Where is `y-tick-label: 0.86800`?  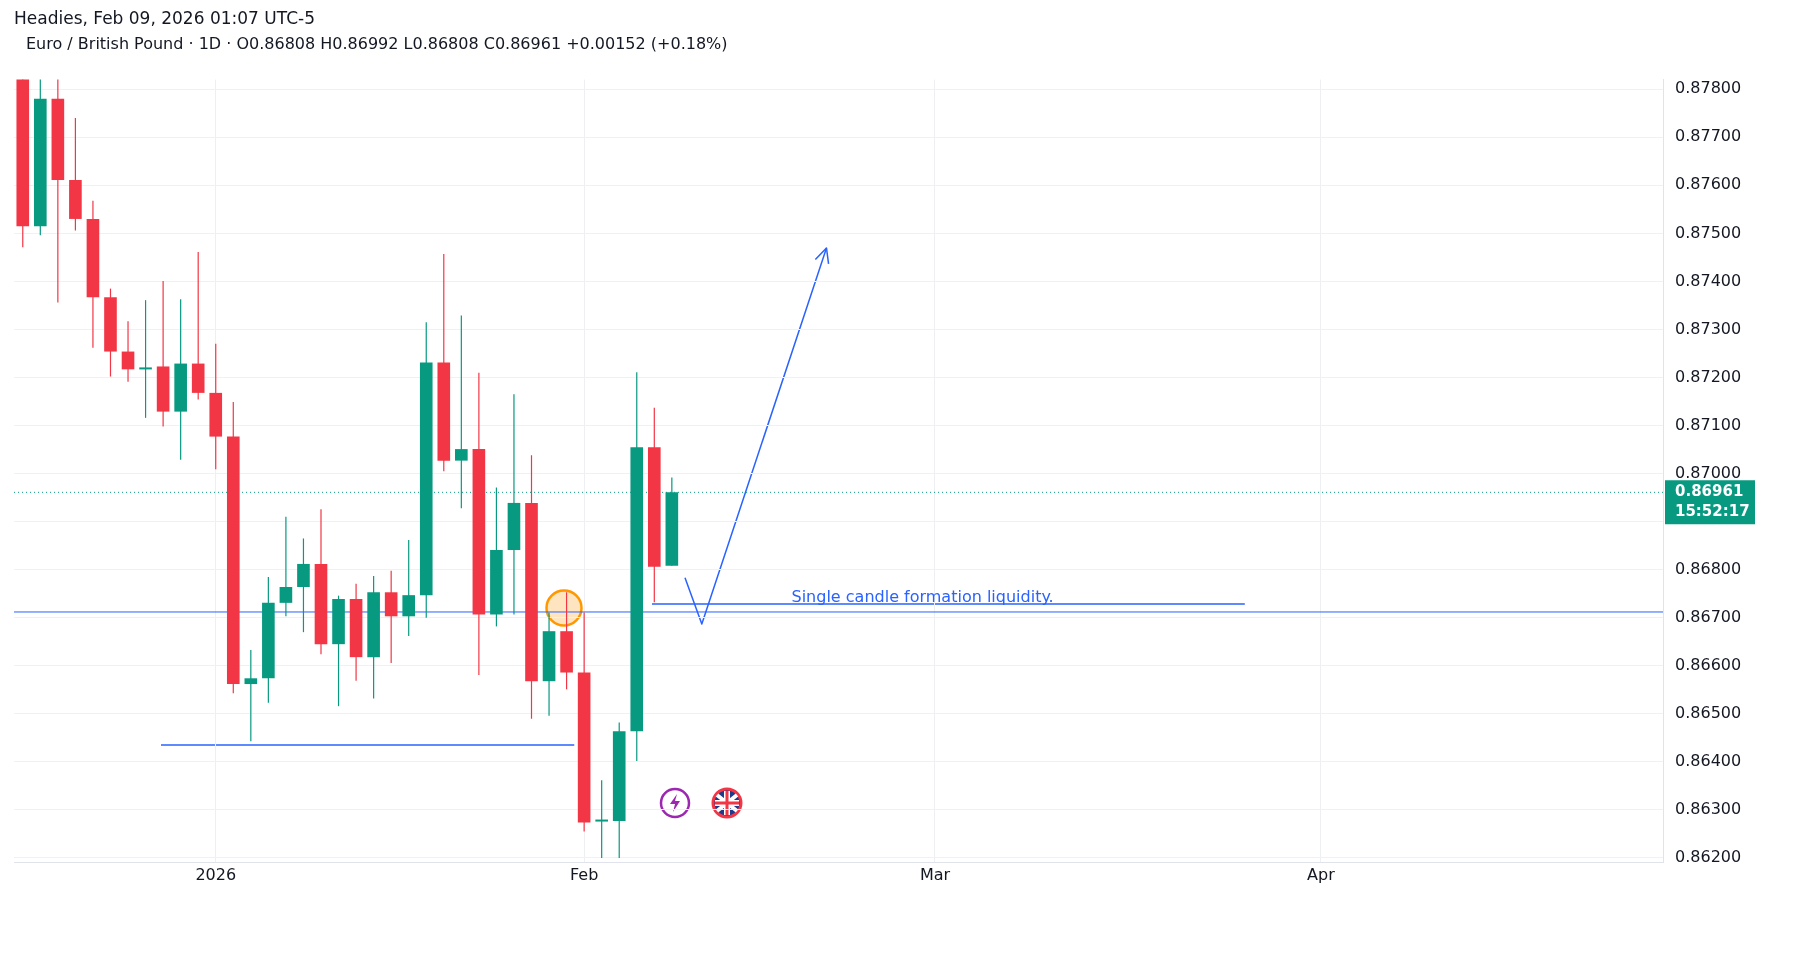
y-tick-label: 0.86800 is located at coordinates (1708, 568).